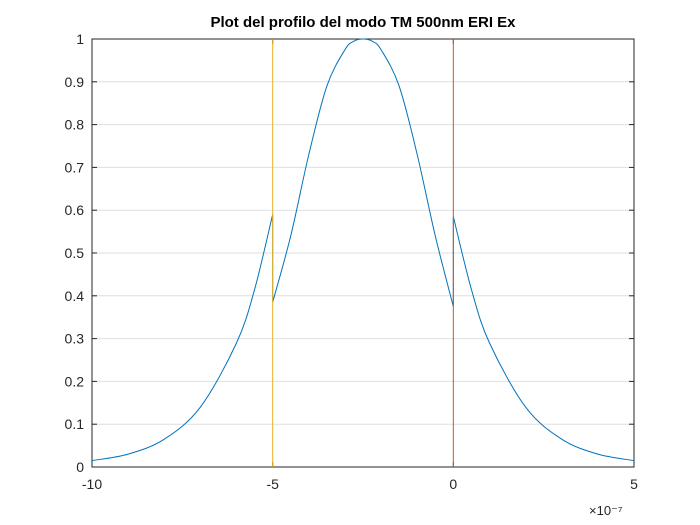  I want to click on x-tick-label: -5, so click(272, 484).